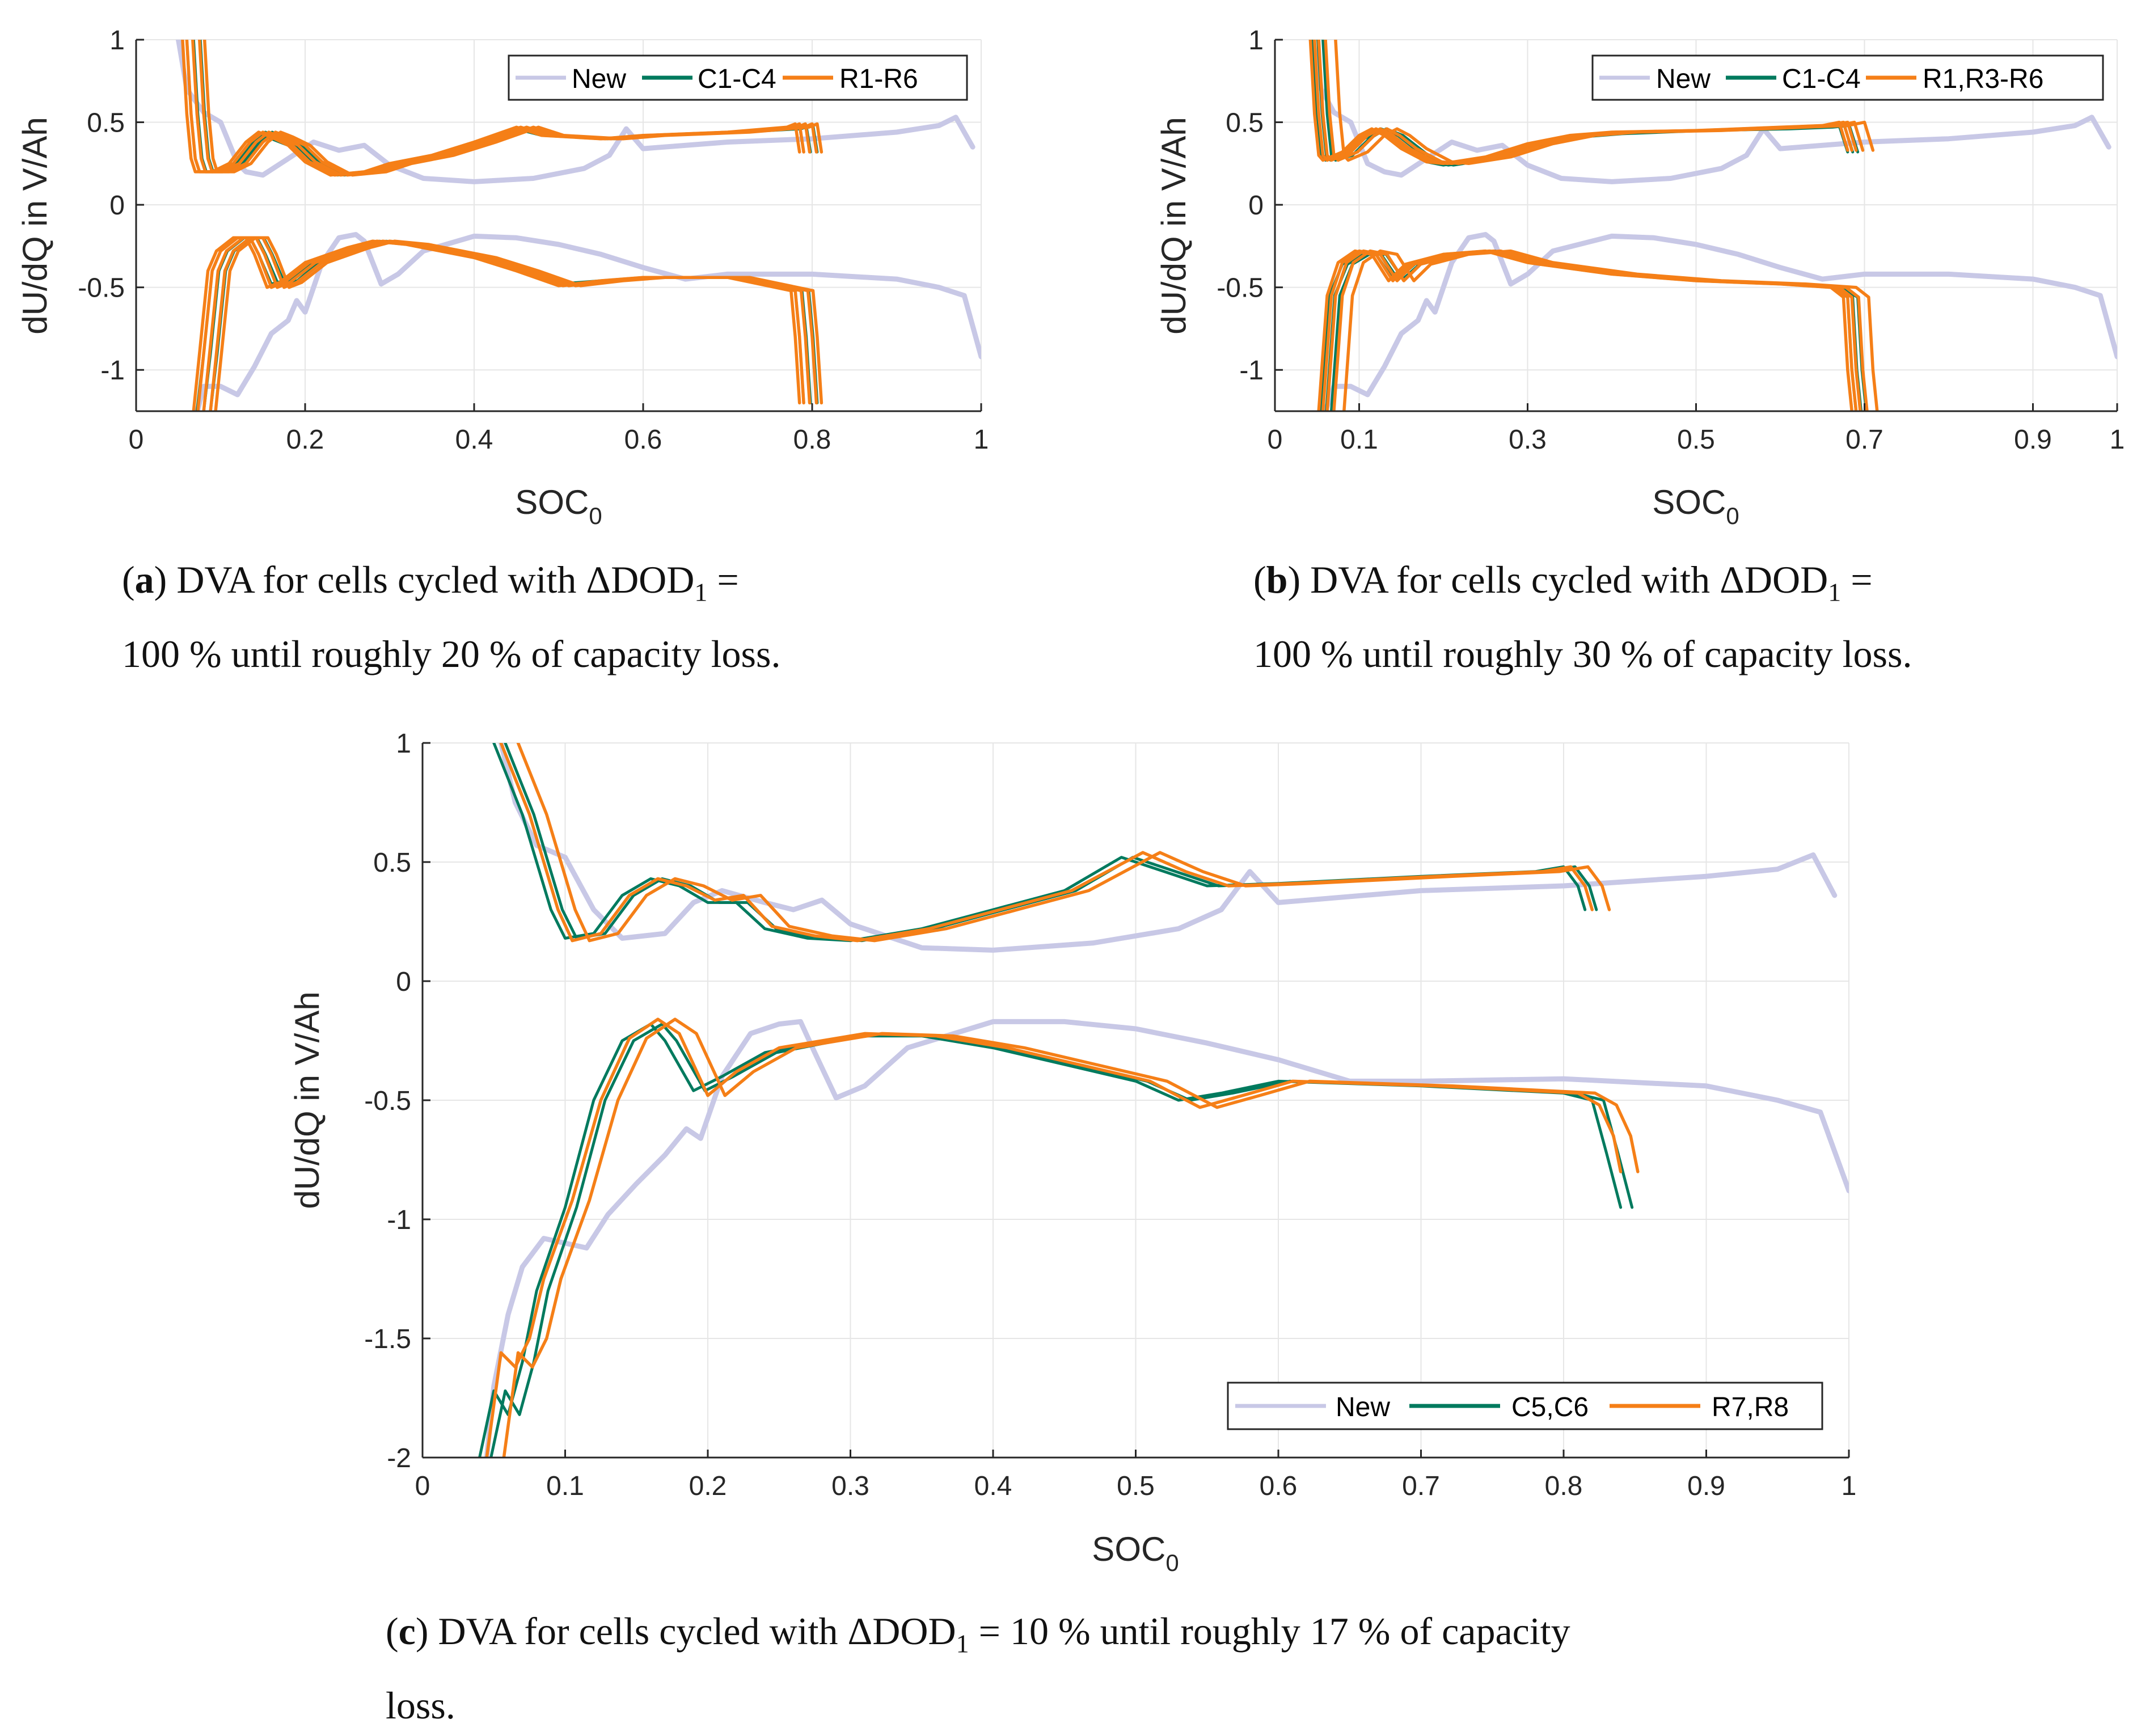 This screenshot has width=2137, height=1736. Describe the element at coordinates (1983, 79) in the screenshot. I see `legend-label-b-2: R1,R3-R6` at that location.